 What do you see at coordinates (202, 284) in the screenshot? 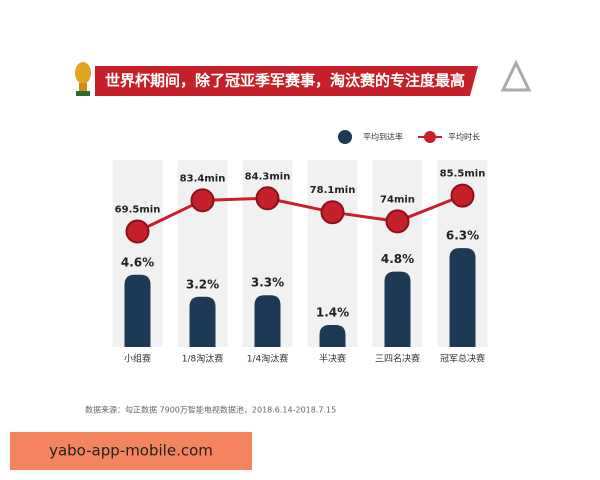
I see `bar-value-label: 3.2%` at bounding box center [202, 284].